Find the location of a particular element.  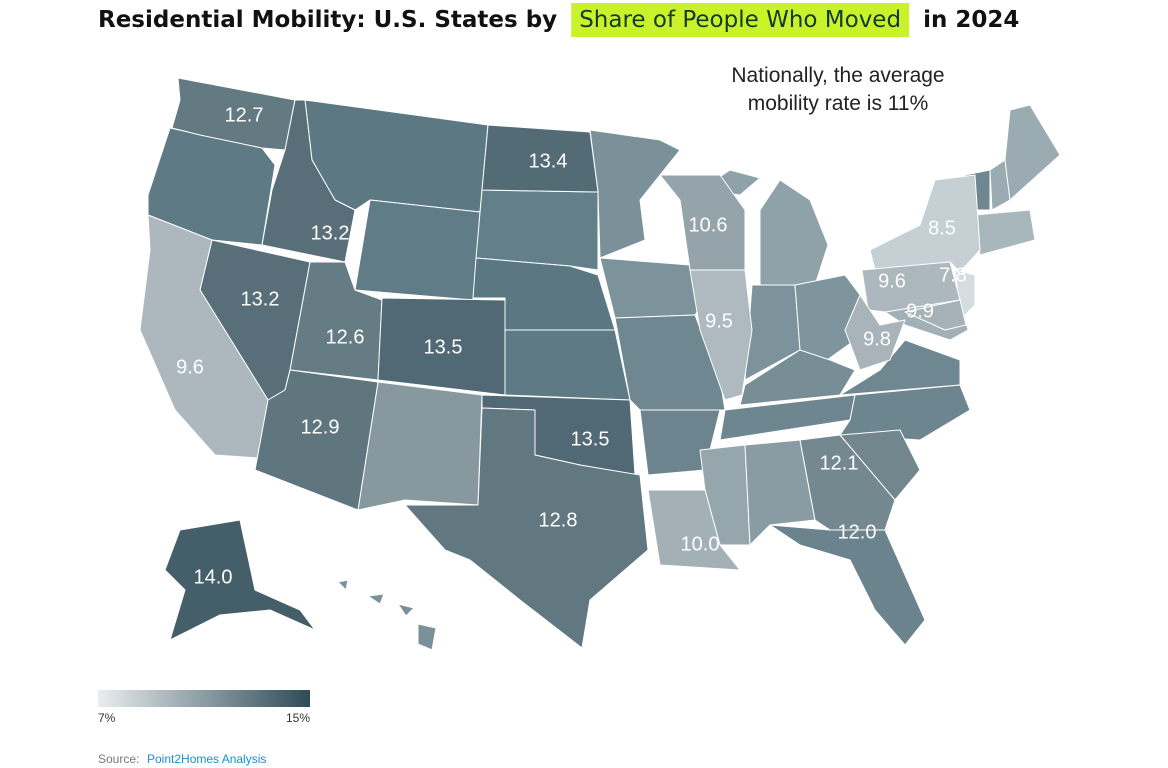

state-value-label: 12.1 is located at coordinates (839, 463).